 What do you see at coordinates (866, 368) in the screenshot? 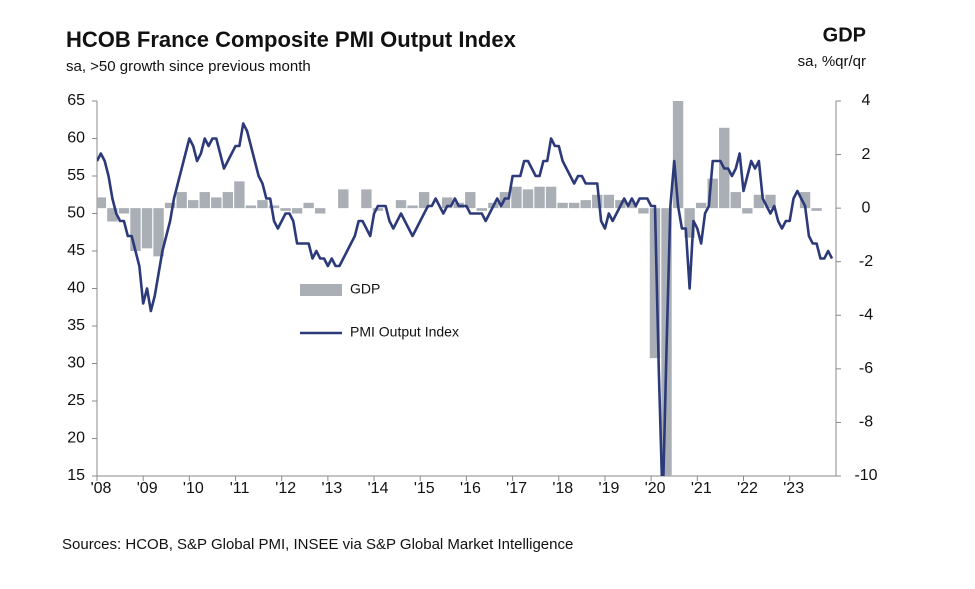
I see `y2-tick-label: -6` at bounding box center [866, 368].